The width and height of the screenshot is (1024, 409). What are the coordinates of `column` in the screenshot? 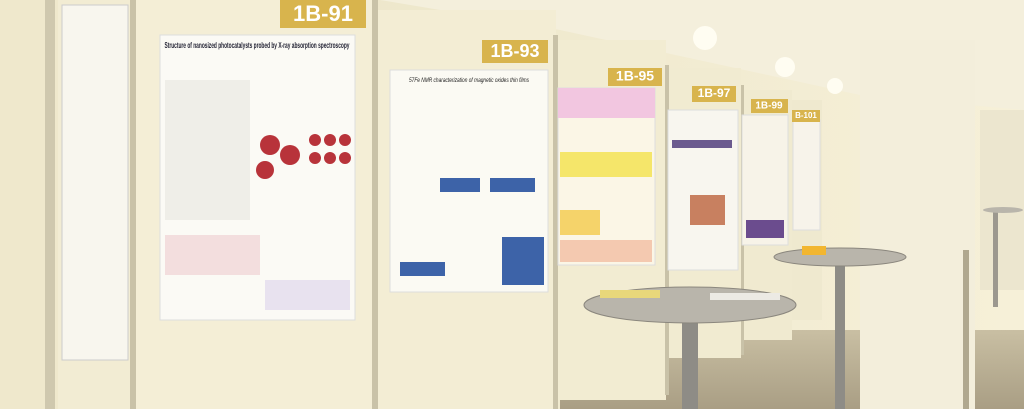 It's located at (917, 224).